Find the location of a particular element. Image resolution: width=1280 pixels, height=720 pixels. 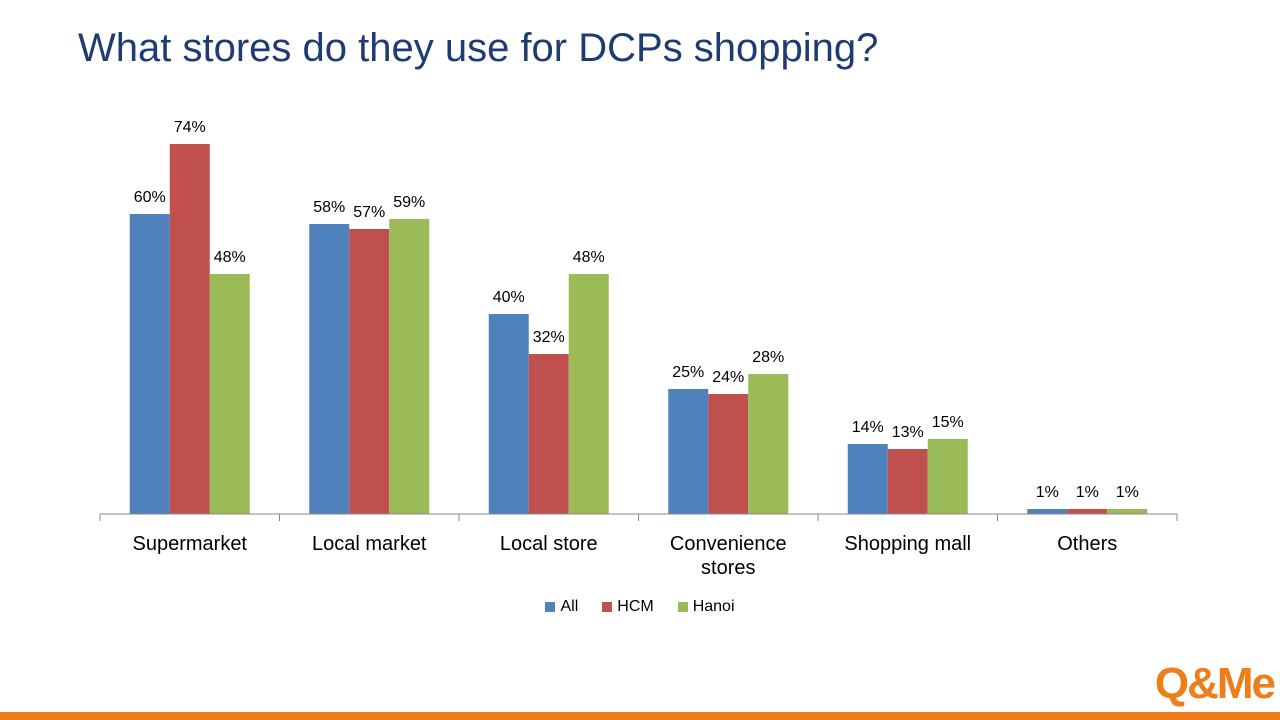

value-label-hcm-3: 24% is located at coordinates (728, 377).